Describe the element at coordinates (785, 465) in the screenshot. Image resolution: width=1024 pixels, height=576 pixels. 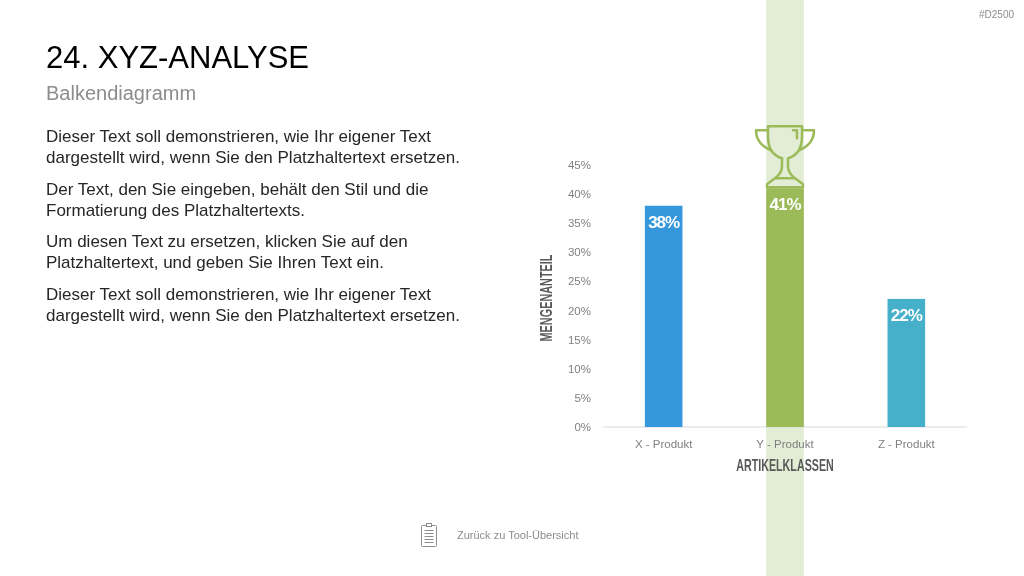
I see `x-axis-title: ARTIKELKLASSEN` at that location.